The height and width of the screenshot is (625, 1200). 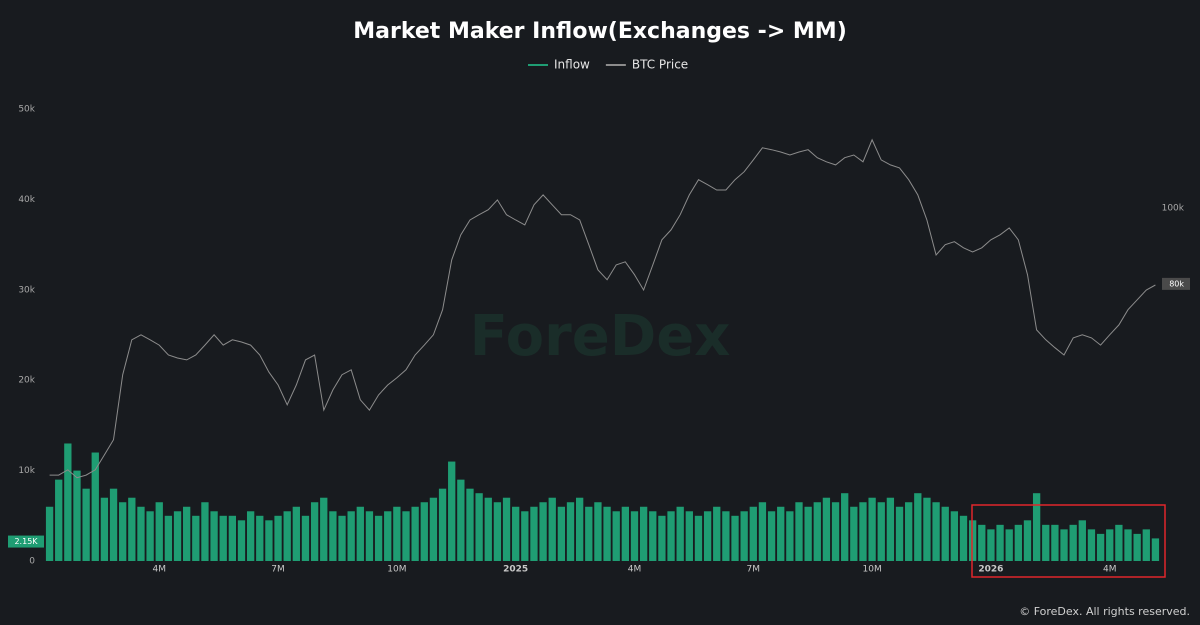 What do you see at coordinates (26, 200) in the screenshot?
I see `y-tick-label: 40k` at bounding box center [26, 200].